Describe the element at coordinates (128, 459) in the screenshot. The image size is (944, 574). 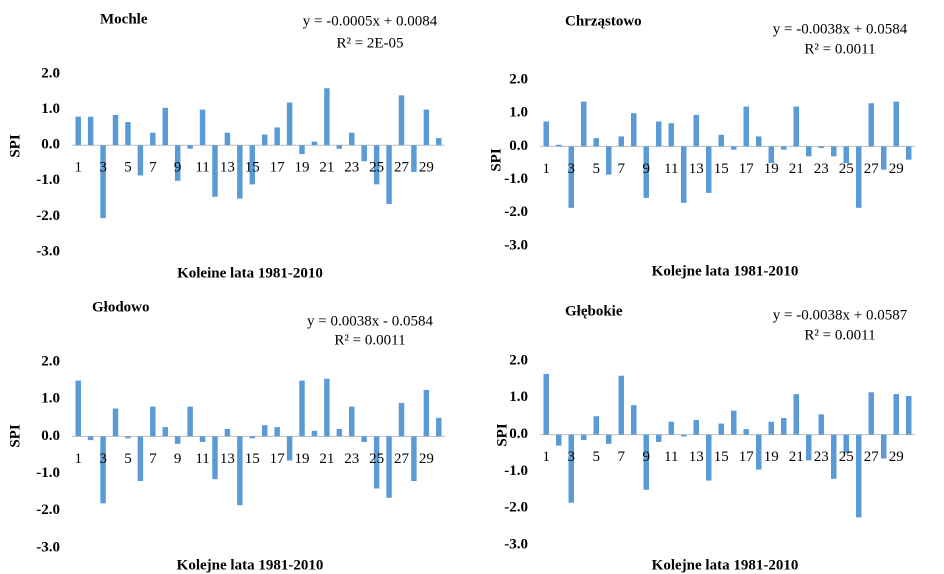
I see `x-tick-label: 5` at that location.